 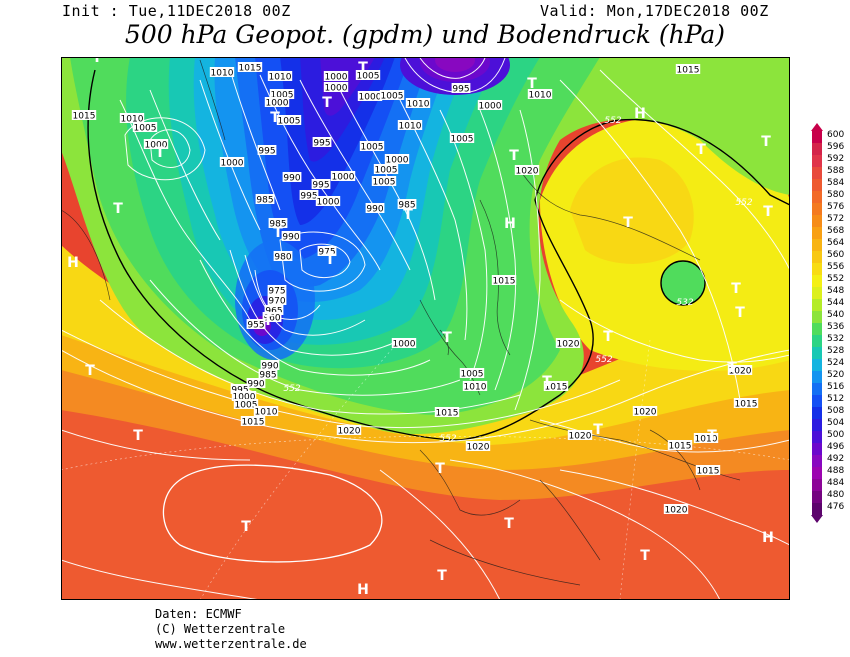 I want to click on high-pressure-marker: H, so click(x=73, y=263).